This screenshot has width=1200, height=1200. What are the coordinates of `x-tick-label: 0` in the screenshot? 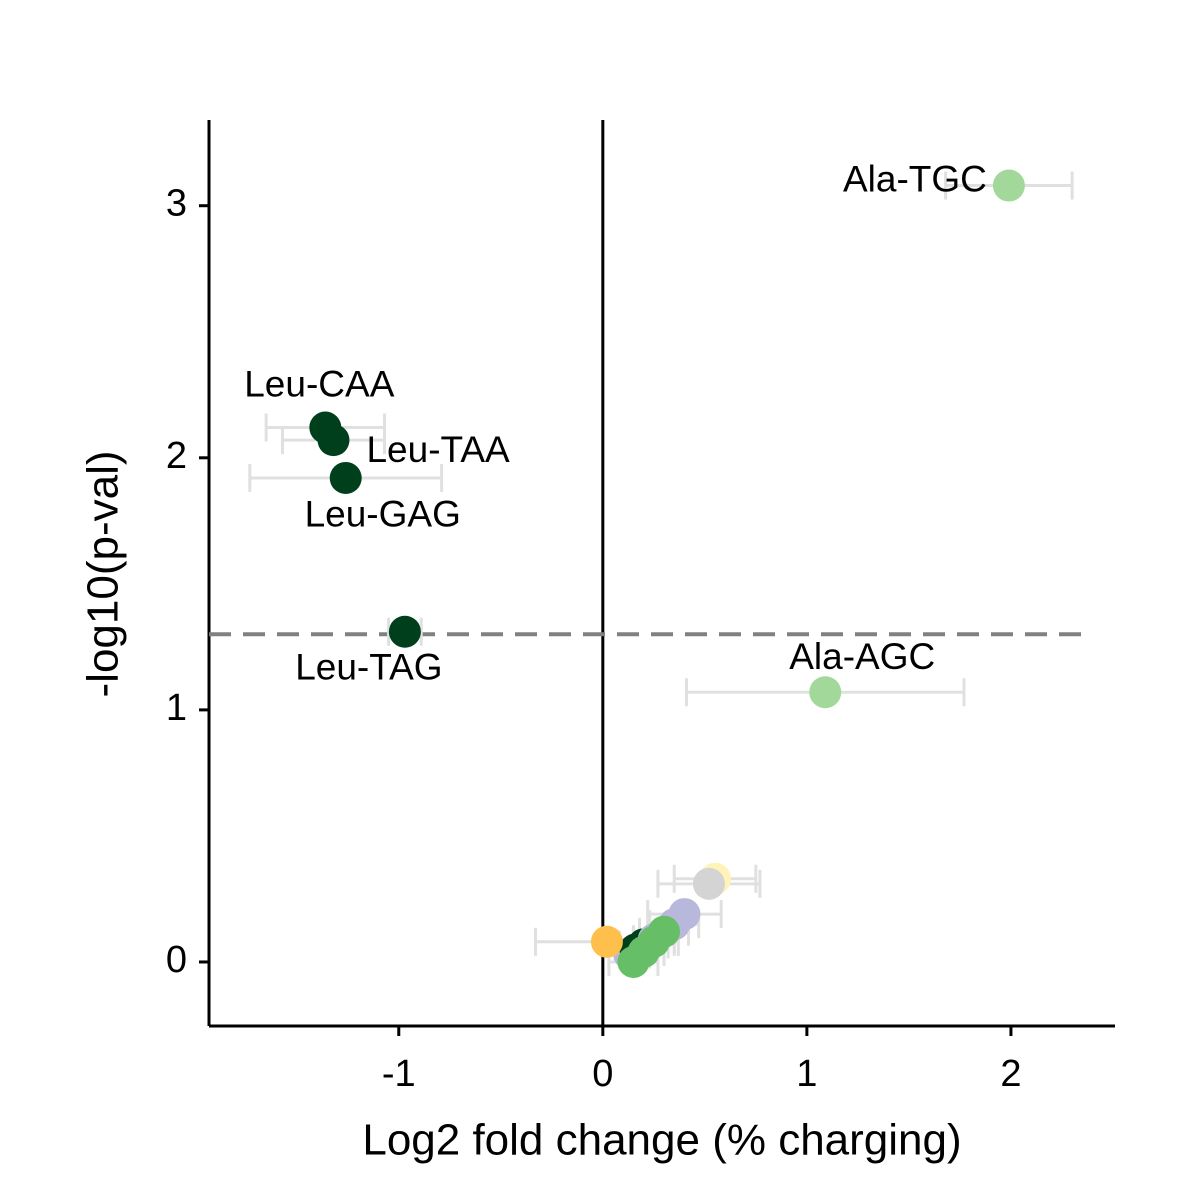 It's located at (602, 1074).